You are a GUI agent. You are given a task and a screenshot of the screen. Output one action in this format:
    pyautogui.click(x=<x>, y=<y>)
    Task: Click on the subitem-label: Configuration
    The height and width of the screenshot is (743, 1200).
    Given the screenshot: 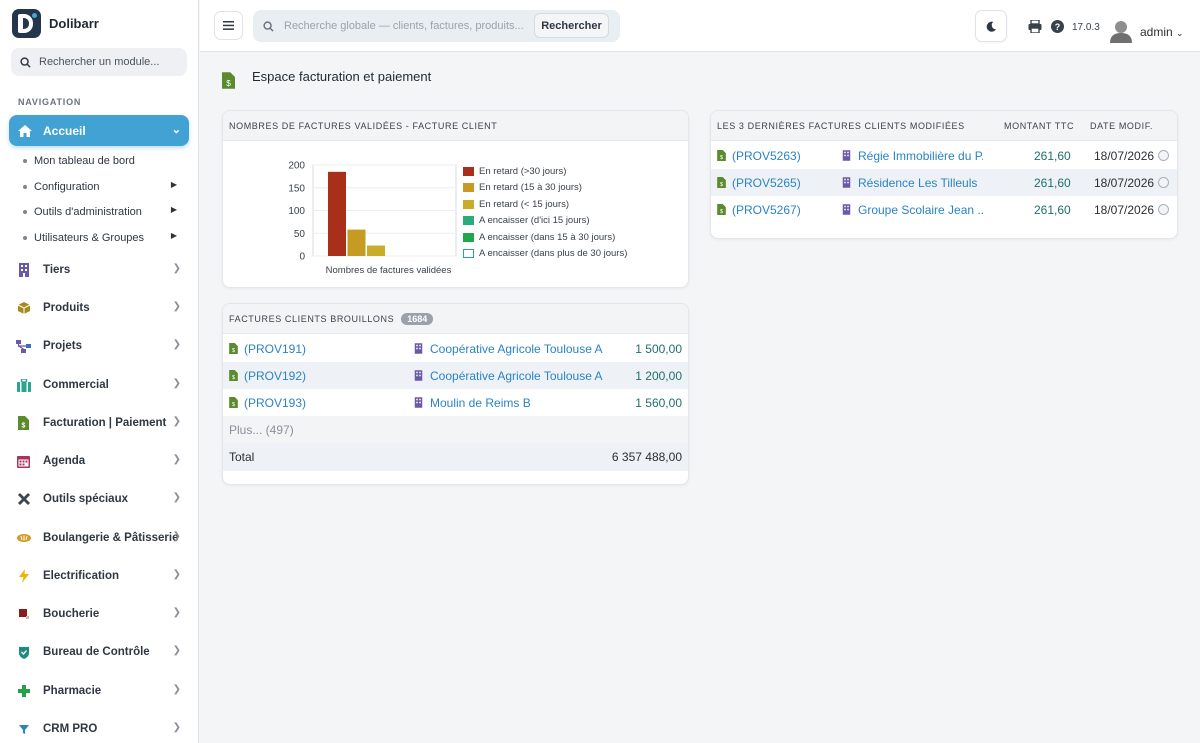 What is the action you would take?
    pyautogui.click(x=67, y=187)
    